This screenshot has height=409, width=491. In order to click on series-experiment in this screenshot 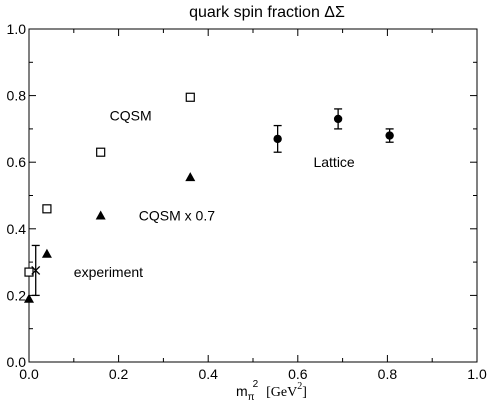, I will do `click(36, 270)`.